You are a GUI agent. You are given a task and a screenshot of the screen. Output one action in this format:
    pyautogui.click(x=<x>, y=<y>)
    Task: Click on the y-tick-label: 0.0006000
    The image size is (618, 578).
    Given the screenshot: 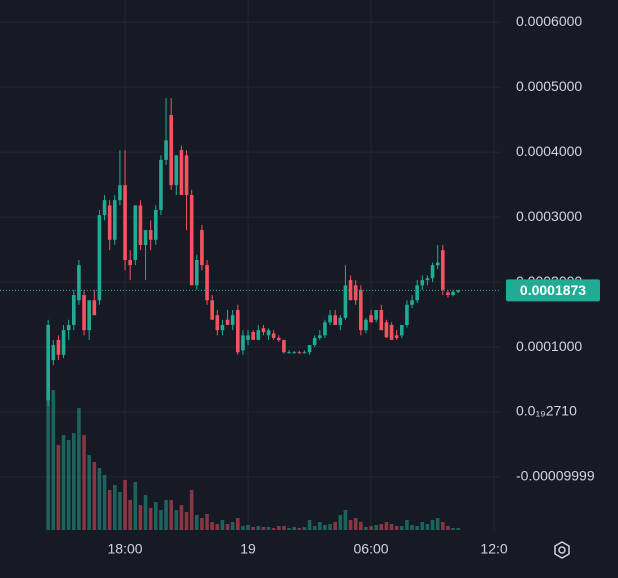 What is the action you would take?
    pyautogui.click(x=549, y=21)
    